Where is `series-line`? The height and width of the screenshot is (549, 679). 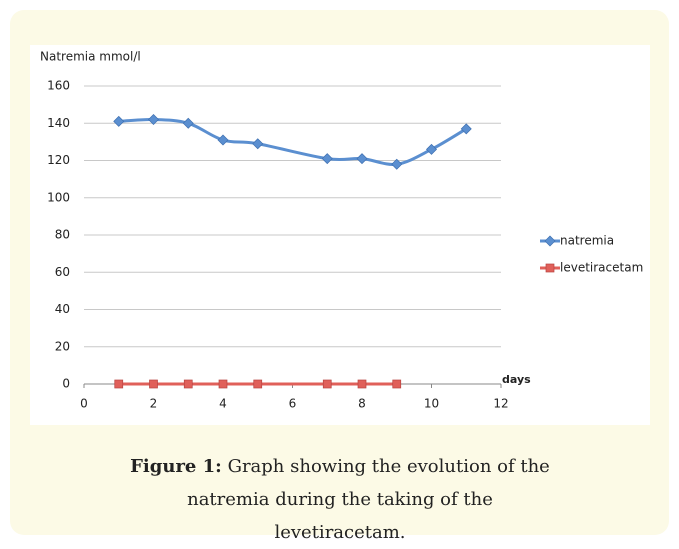 series-line is located at coordinates (293, 142).